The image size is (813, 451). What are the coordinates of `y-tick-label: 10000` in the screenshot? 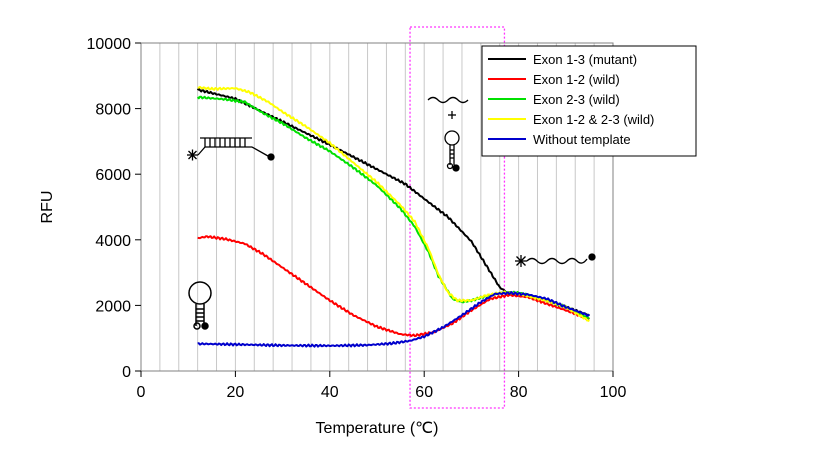 It's located at (109, 44).